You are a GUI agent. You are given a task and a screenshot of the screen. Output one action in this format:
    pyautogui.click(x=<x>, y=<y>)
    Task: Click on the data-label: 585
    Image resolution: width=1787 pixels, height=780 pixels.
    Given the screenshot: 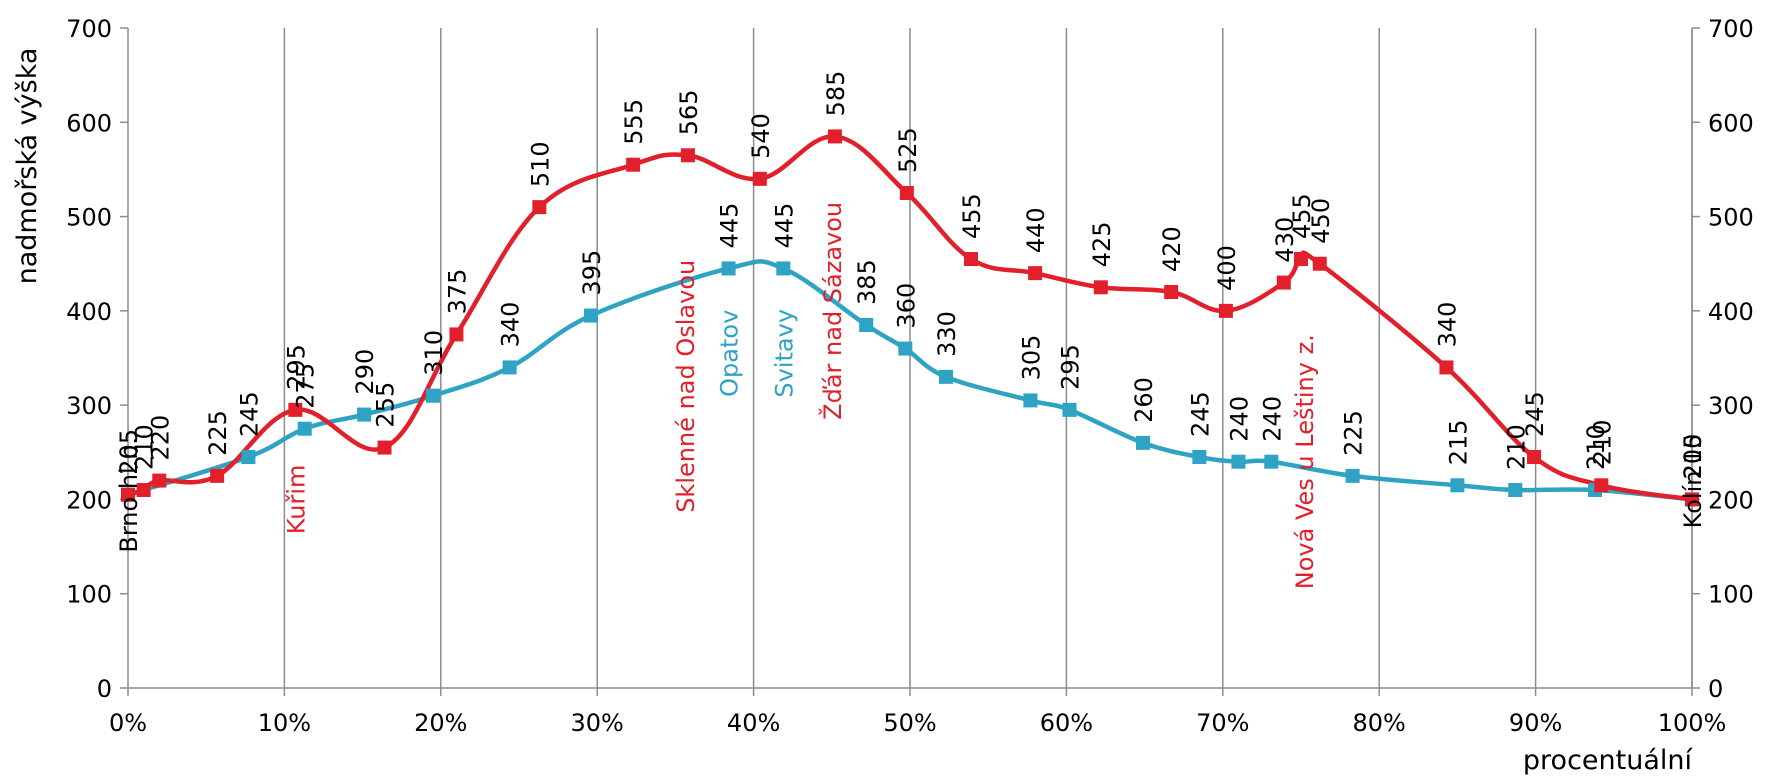 What is the action you would take?
    pyautogui.click(x=836, y=94)
    